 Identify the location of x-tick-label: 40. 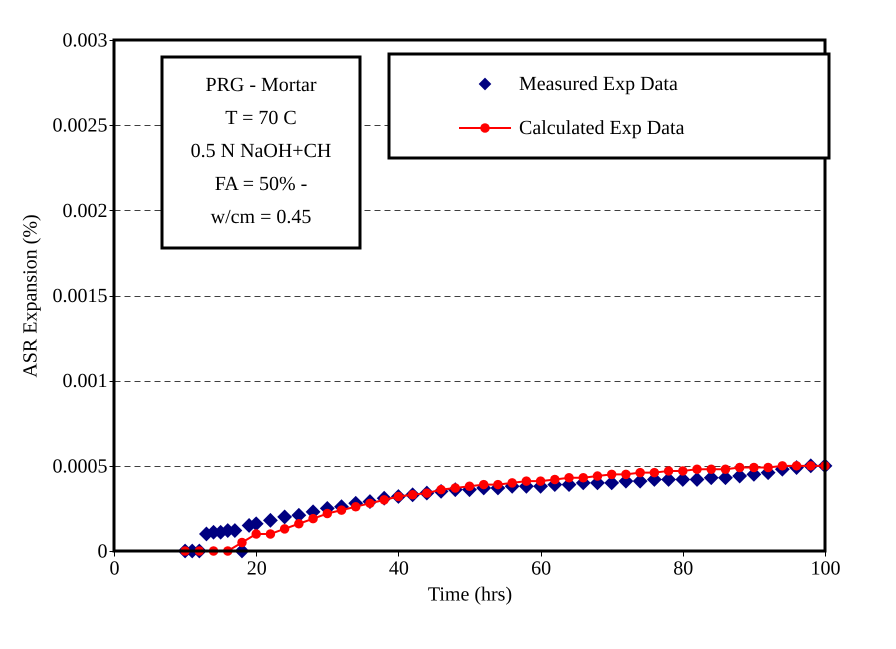
(398, 569).